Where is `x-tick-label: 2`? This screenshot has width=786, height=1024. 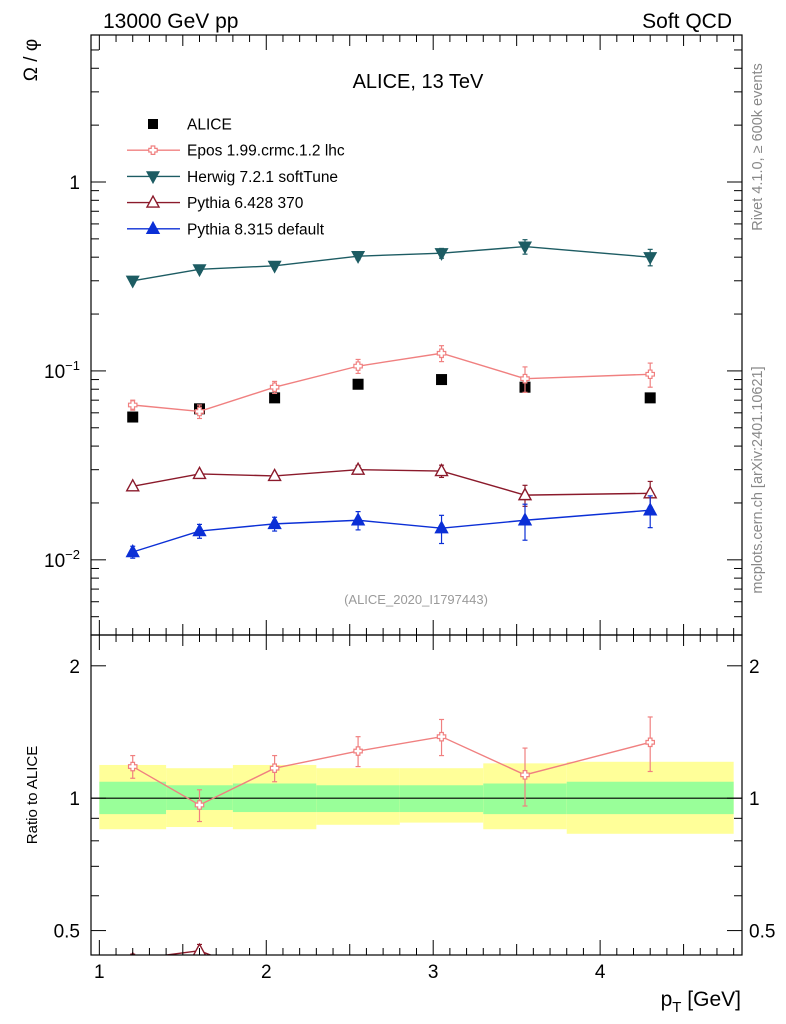 x-tick-label: 2 is located at coordinates (266, 972).